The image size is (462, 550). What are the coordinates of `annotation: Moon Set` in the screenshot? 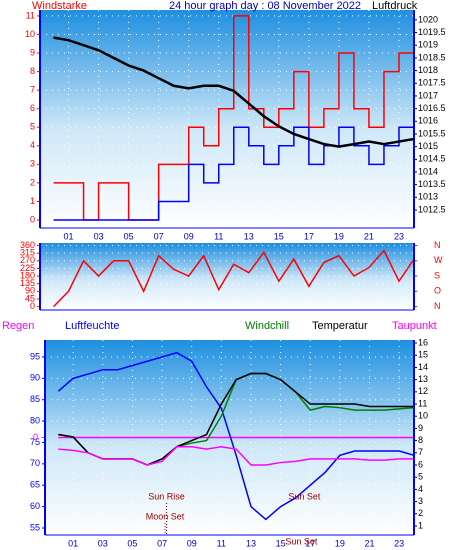 It's located at (165, 516).